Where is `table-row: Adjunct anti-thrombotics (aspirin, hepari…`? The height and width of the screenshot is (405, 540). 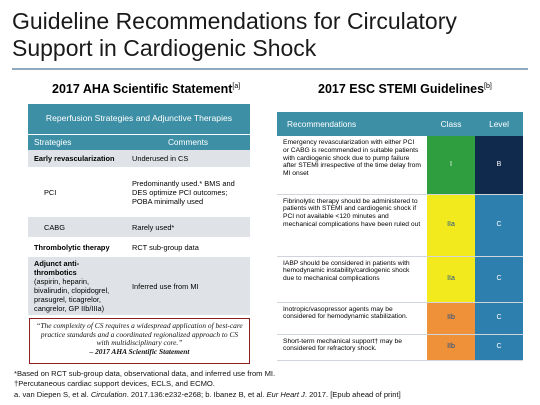
table-row: Adjunct anti-thrombotics (aspirin, hepari… is located at coordinates (139, 286).